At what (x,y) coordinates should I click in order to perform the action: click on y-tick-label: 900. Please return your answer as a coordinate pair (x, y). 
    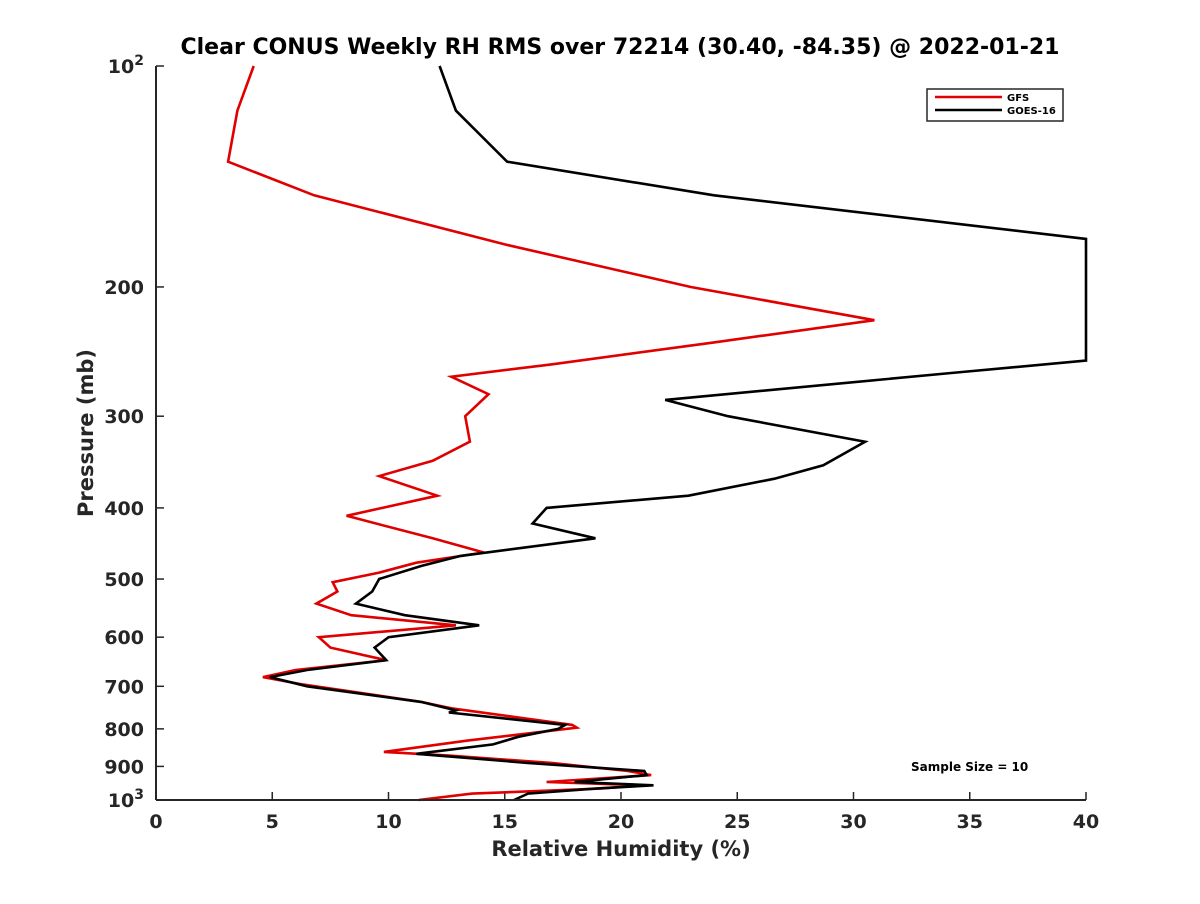
    Looking at the image, I should click on (124, 767).